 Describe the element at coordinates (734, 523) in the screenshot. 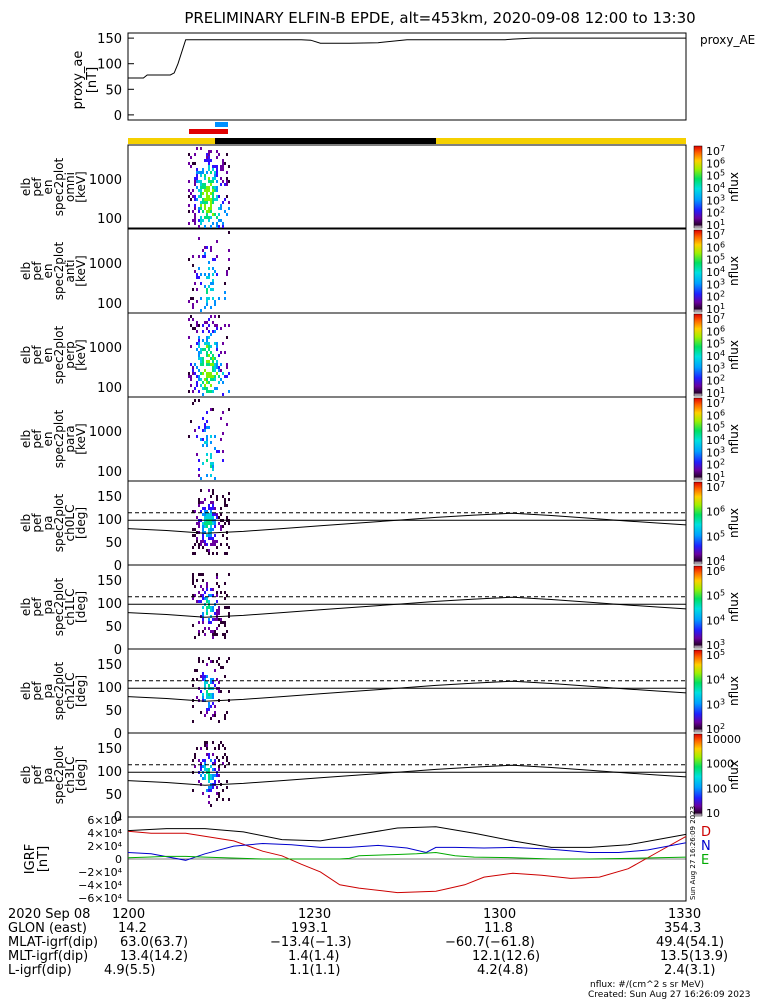

I see `colorbar-unit-label: nflux` at that location.